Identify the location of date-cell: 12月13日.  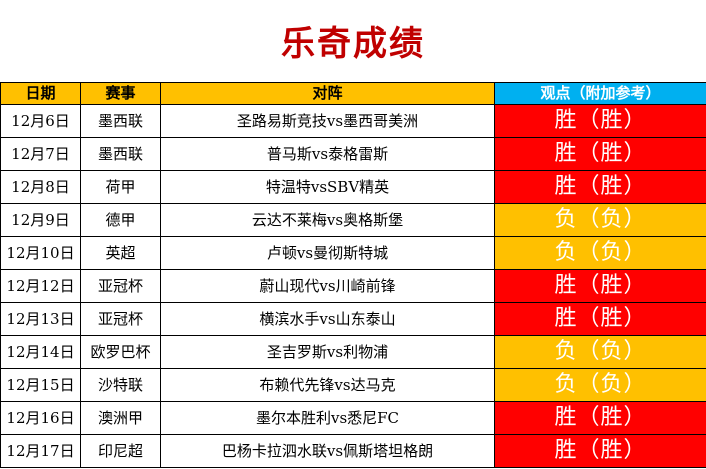
(40, 319).